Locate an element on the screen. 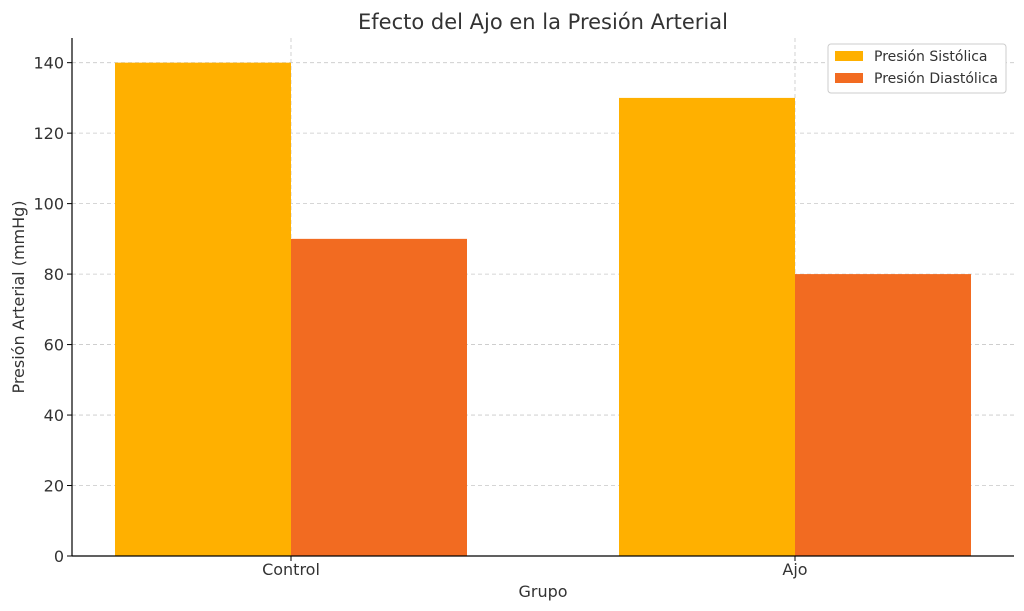 Image resolution: width=1024 pixels, height=611 pixels. x-tick-label: Control is located at coordinates (291, 569).